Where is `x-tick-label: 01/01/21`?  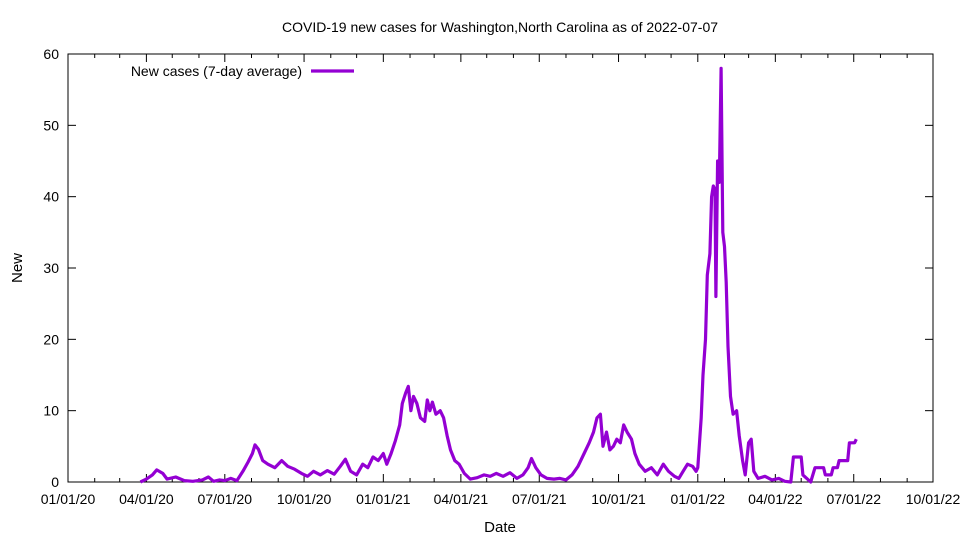 x-tick-label: 01/01/21 is located at coordinates (383, 499).